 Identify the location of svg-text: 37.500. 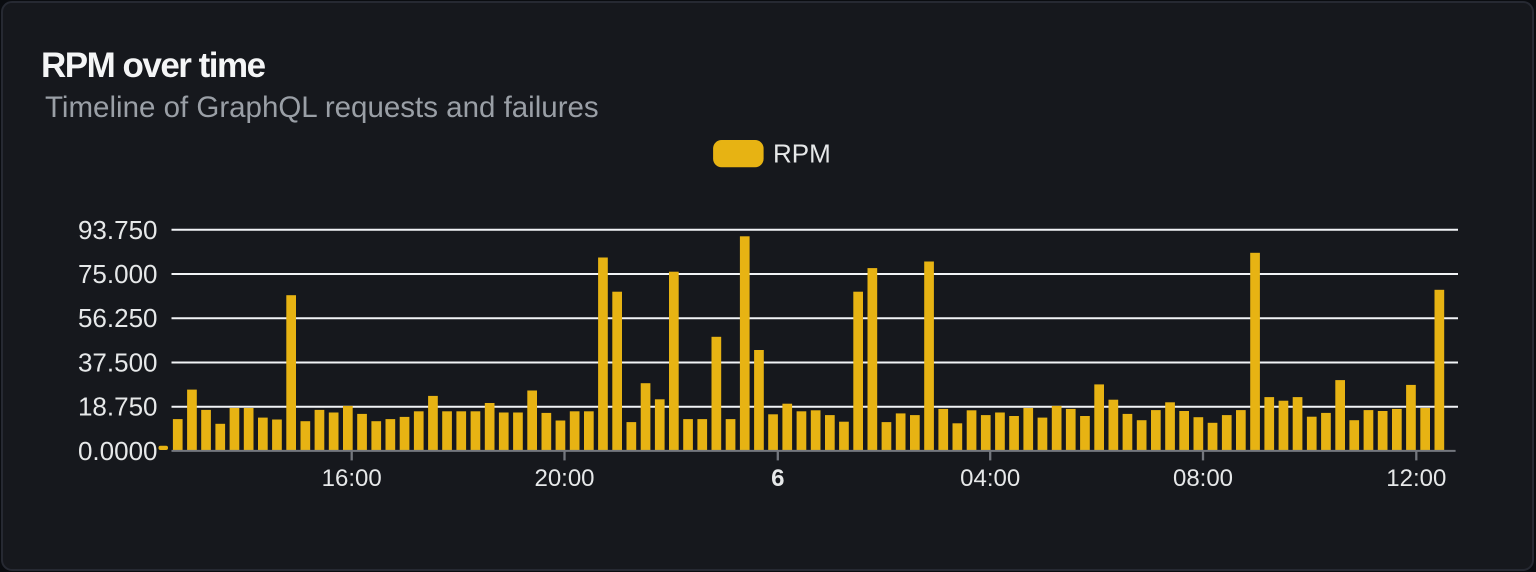
(118, 363).